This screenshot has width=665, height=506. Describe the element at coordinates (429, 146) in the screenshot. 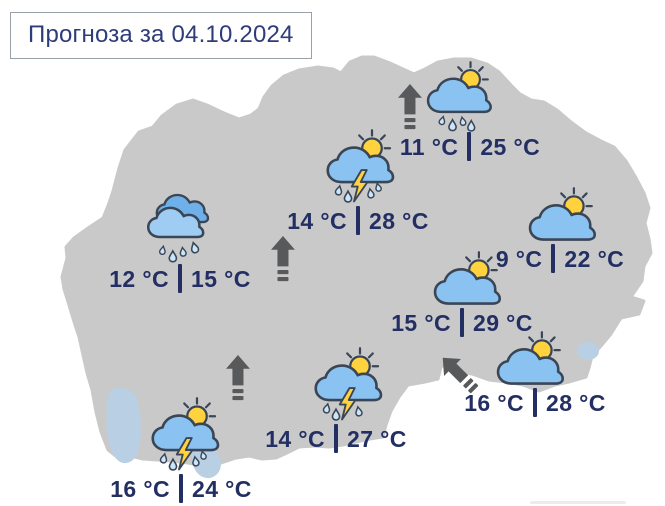

I see `temp-min: 11 °C` at that location.